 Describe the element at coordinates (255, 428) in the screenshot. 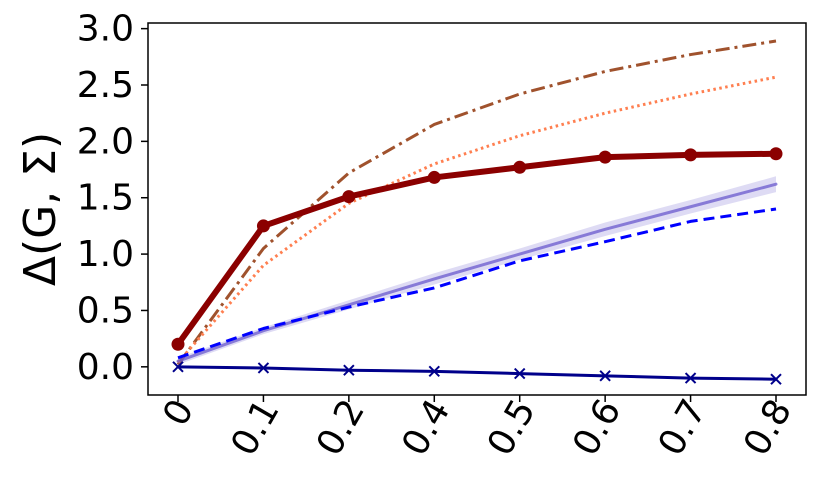

I see `x-tick-label: 0.1` at that location.